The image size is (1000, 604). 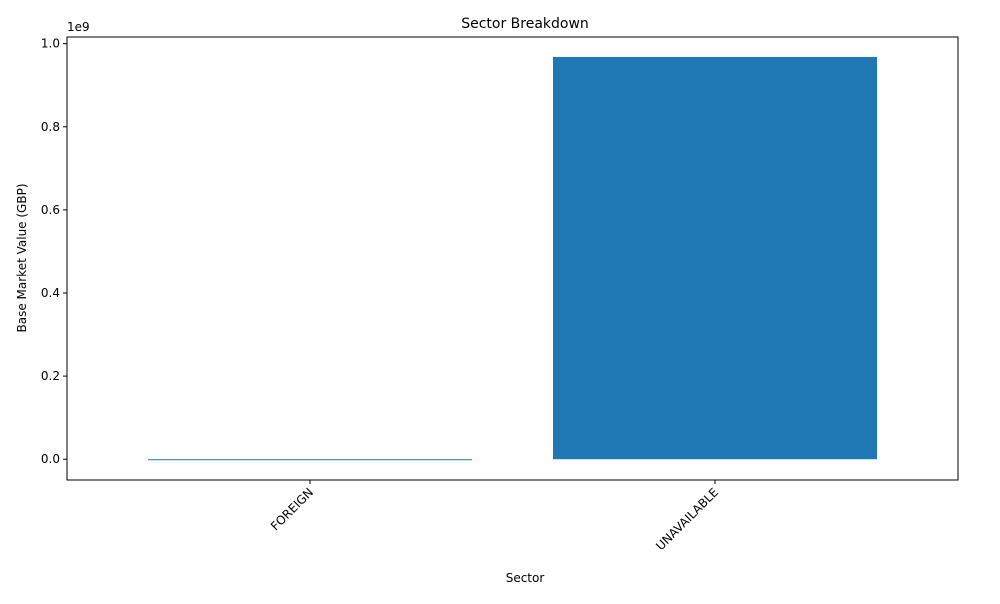 What do you see at coordinates (54, 251) in the screenshot?
I see `y-ticks-layer: 0.0 0.2 0.4 0.6 0.8 1.0` at bounding box center [54, 251].